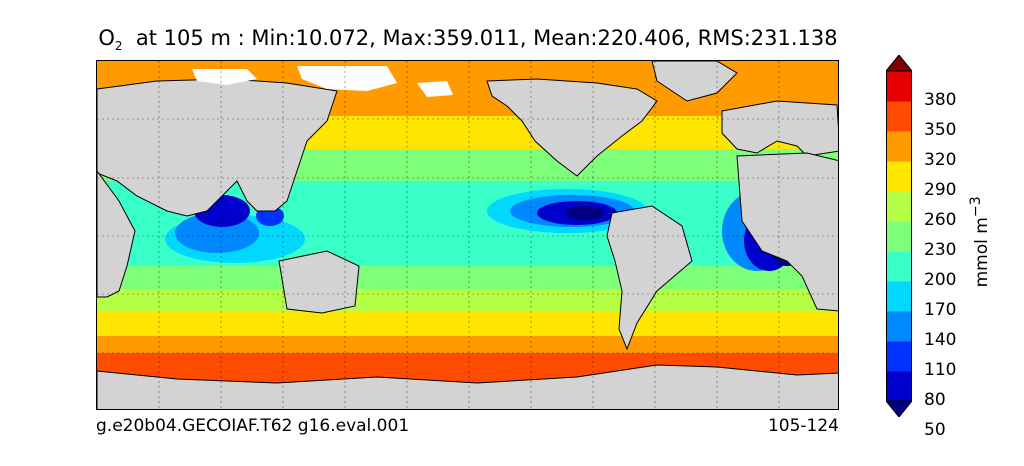 Image resolution: width=1024 pixels, height=466 pixels. I want to click on colorbar, so click(899, 236).